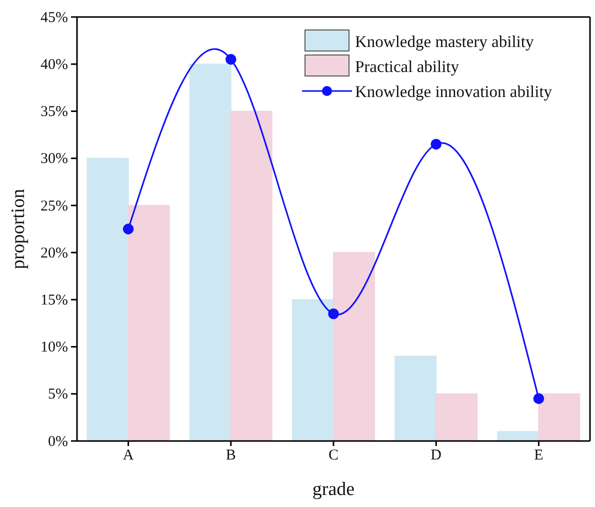  Describe the element at coordinates (128, 456) in the screenshot. I see `x-tick-label: A` at that location.